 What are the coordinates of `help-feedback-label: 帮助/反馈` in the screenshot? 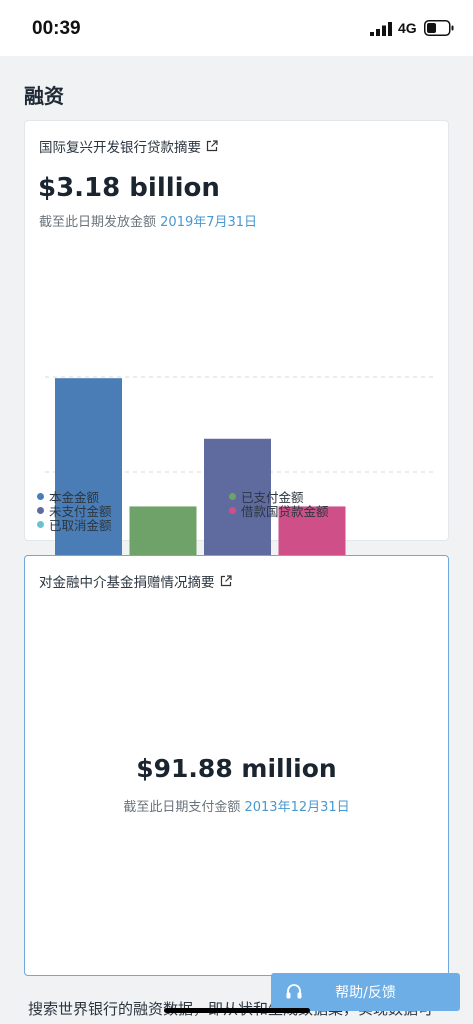 It's located at (365, 993).